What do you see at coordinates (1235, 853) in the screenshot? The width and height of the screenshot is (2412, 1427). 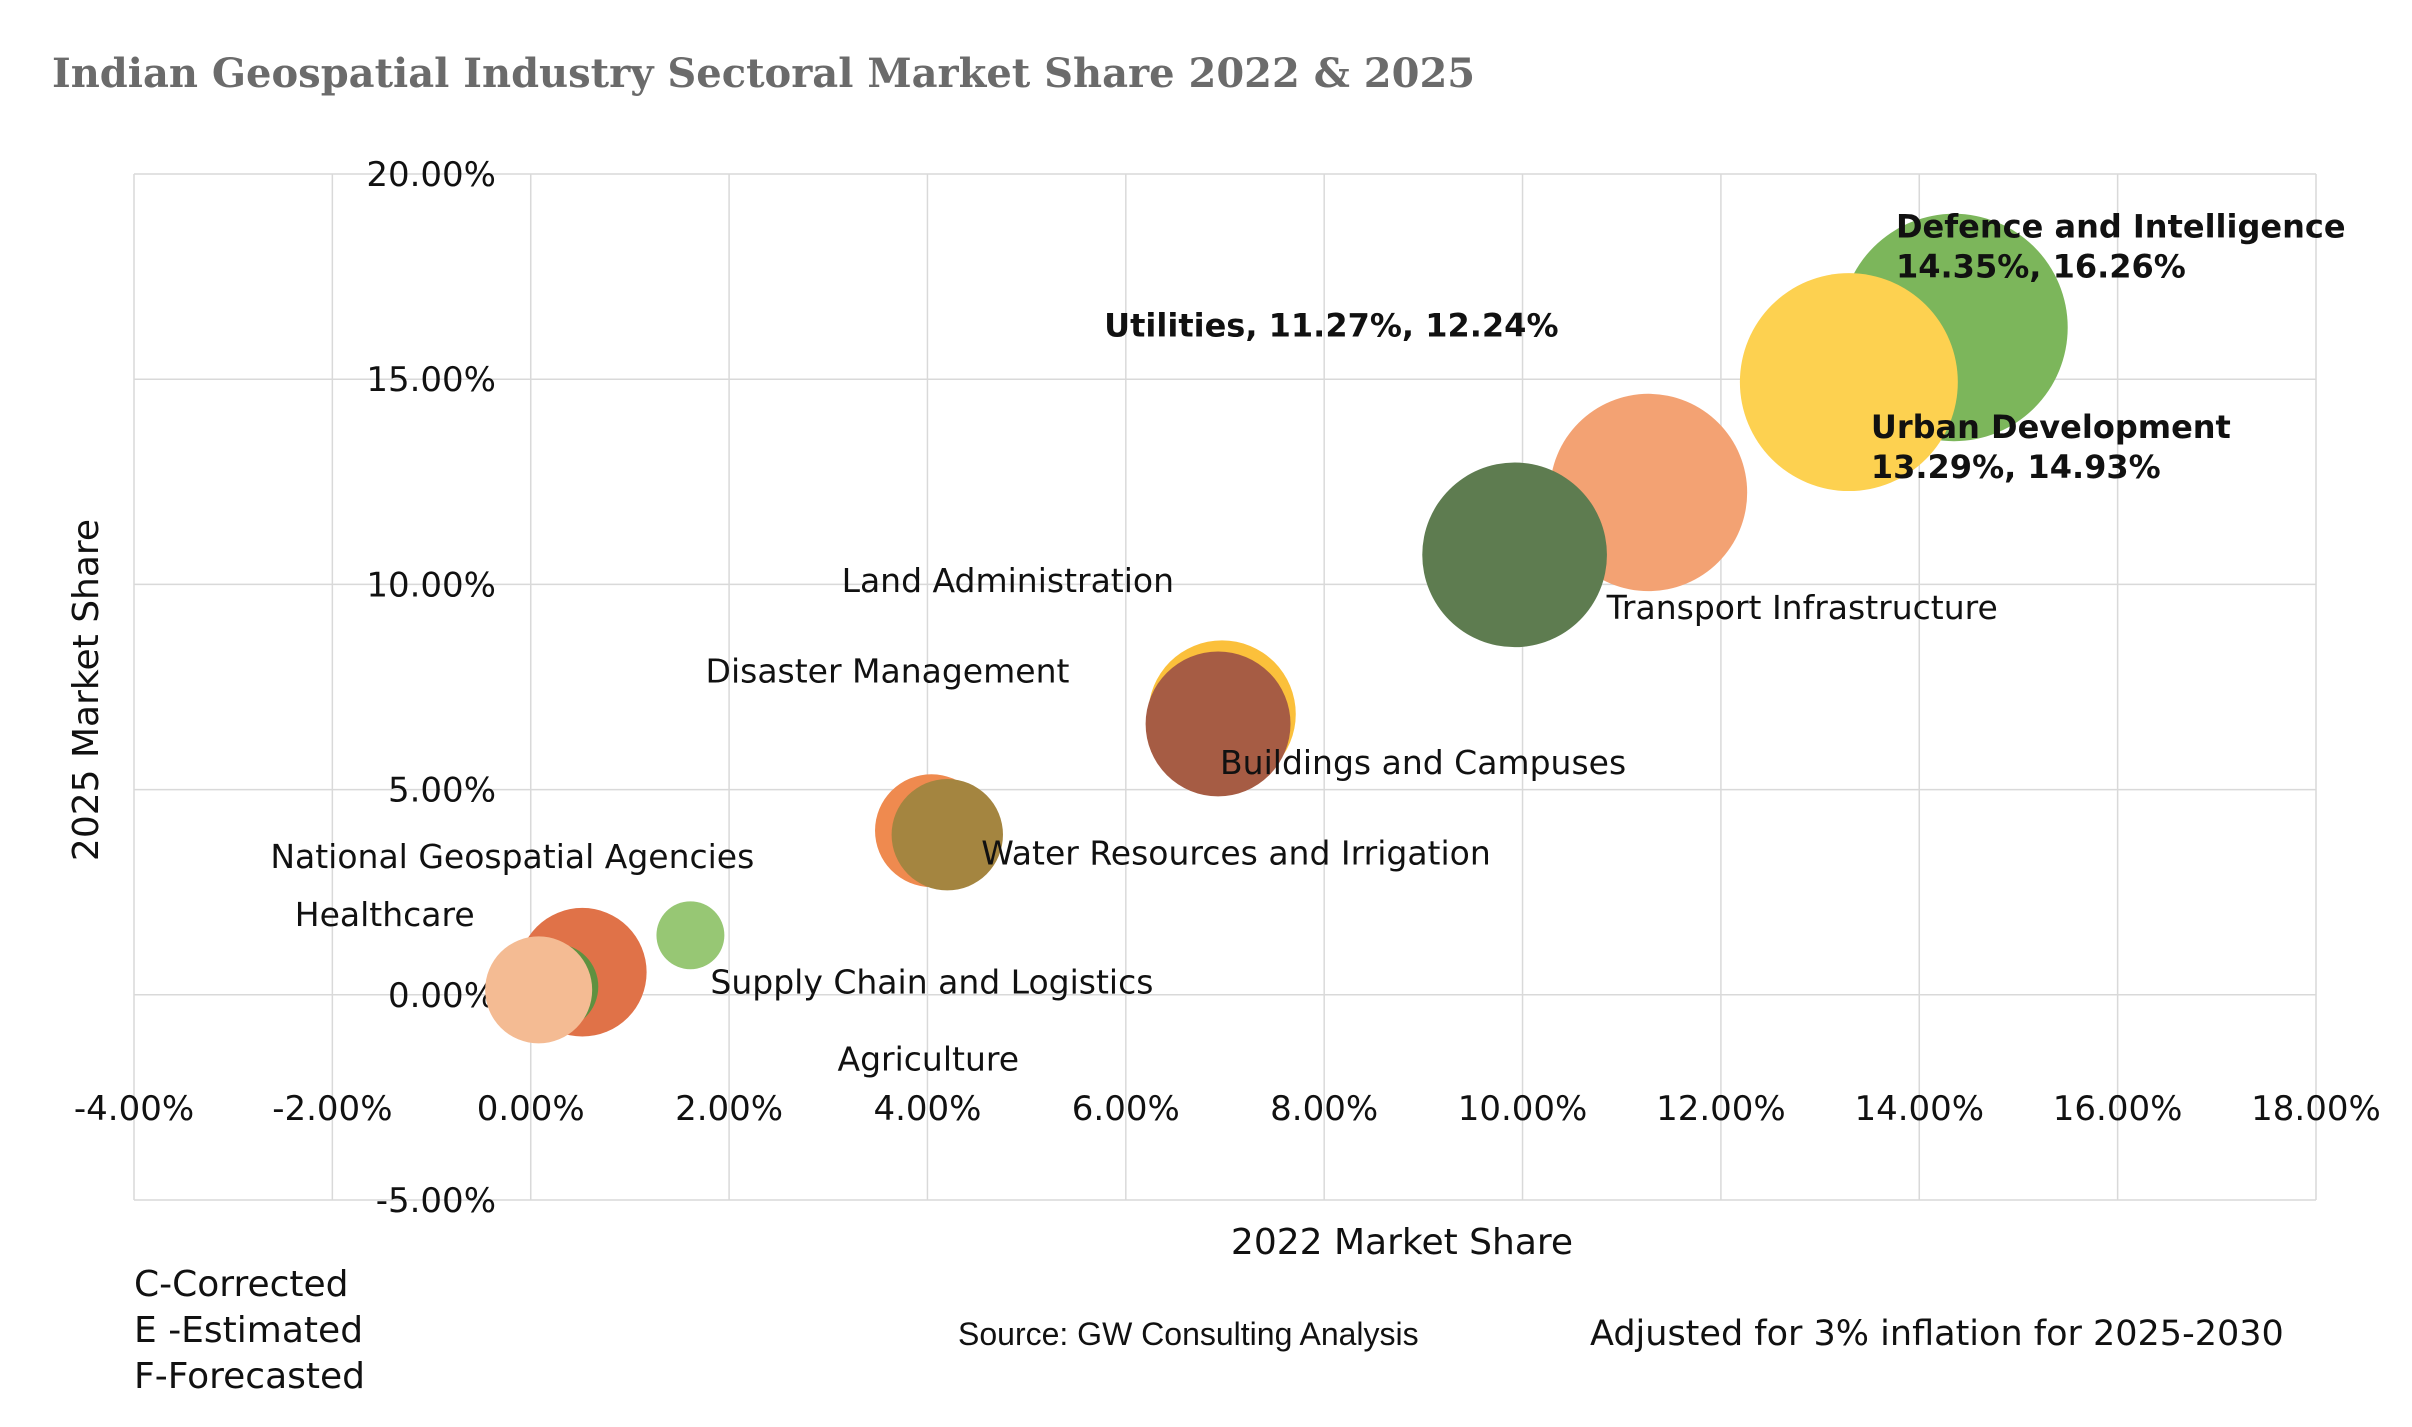 I see `bubble-label: Water Resources and Irrigation` at bounding box center [1235, 853].